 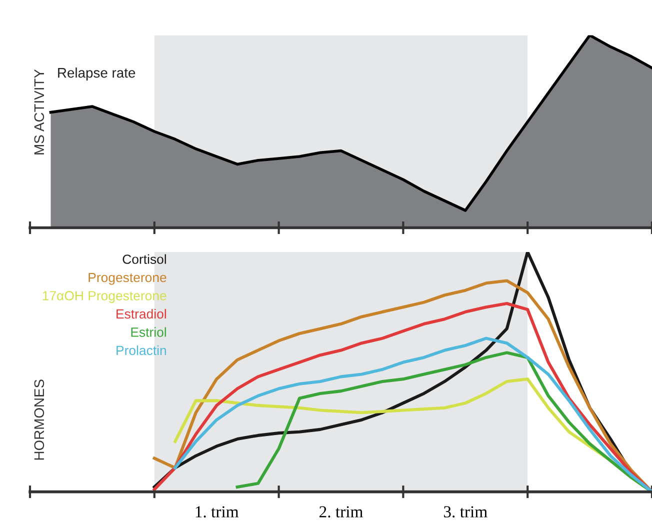 What do you see at coordinates (141, 350) in the screenshot?
I see `text: Prolactin` at bounding box center [141, 350].